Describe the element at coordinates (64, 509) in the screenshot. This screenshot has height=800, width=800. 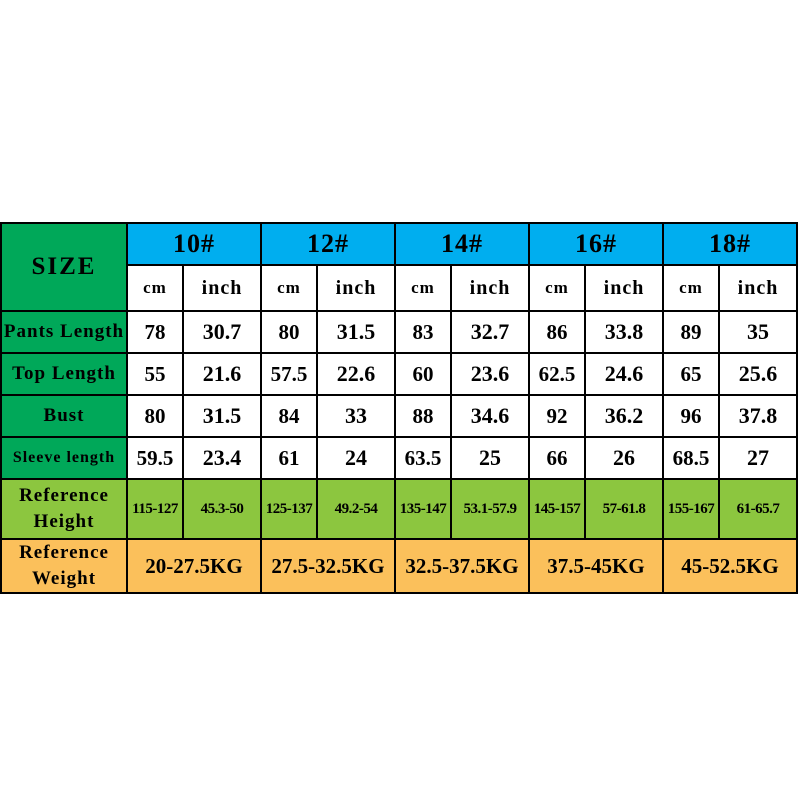
I see `row-label-reference-height: Reference Height` at that location.